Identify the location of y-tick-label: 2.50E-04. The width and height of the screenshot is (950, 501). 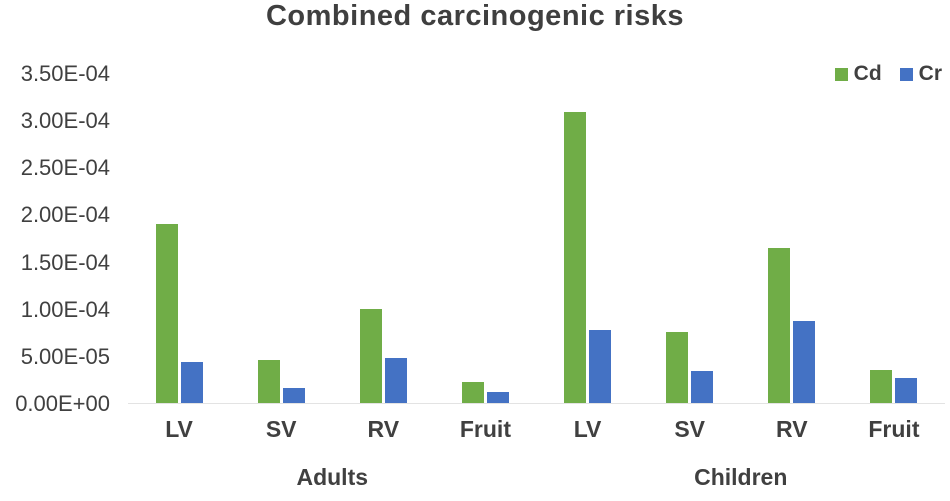
(65, 168).